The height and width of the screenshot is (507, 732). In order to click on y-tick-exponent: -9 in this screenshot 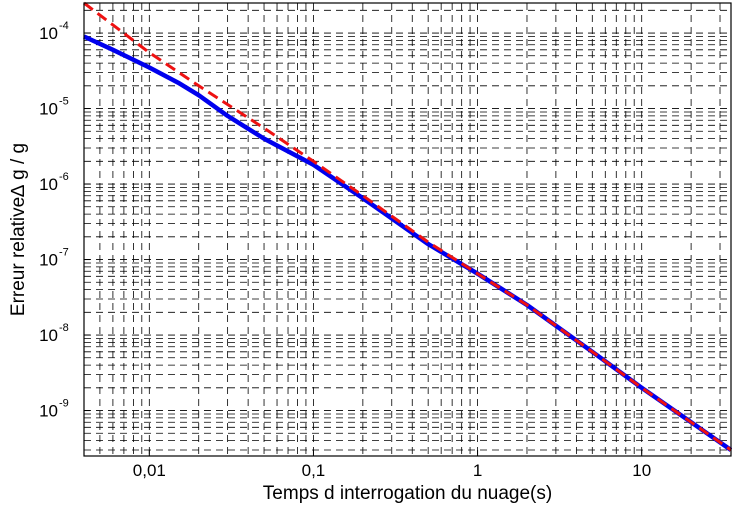, I will do `click(64, 404)`.